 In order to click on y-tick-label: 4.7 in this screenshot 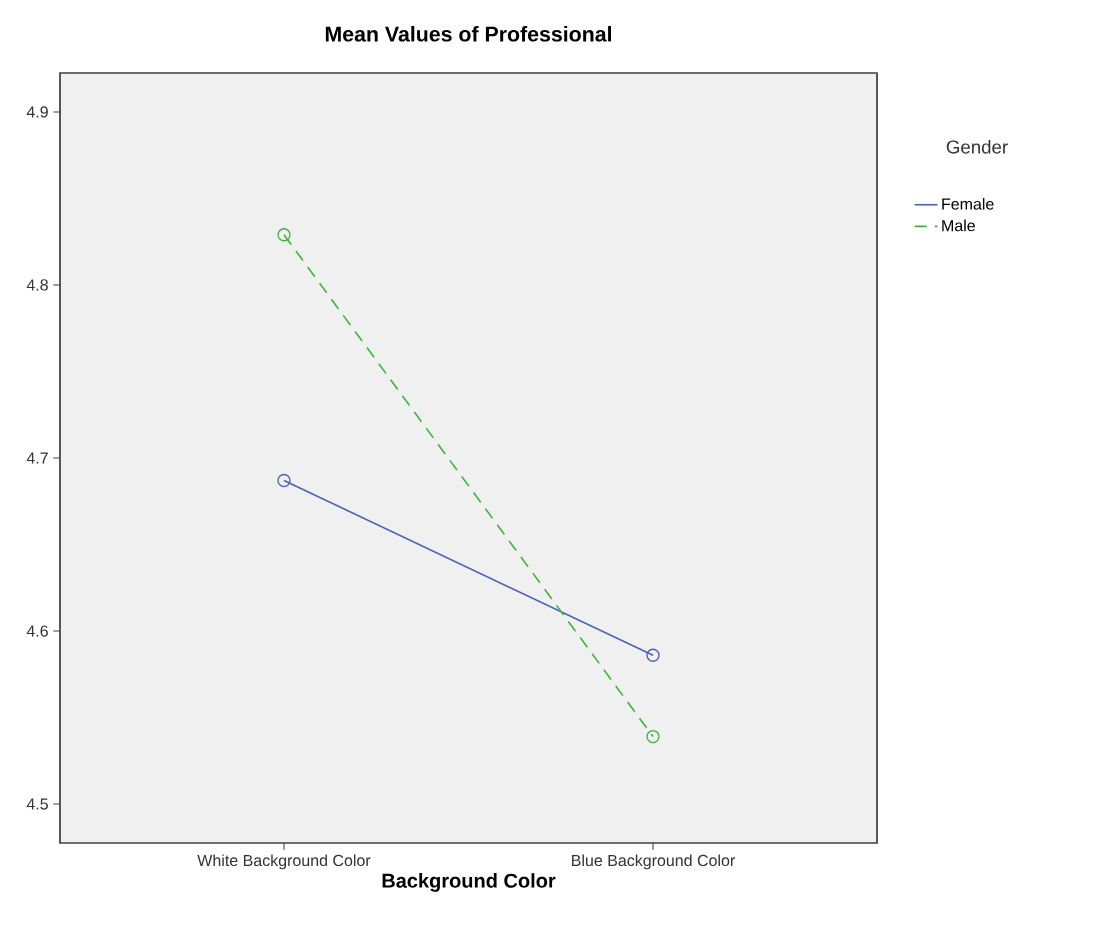, I will do `click(37, 458)`.